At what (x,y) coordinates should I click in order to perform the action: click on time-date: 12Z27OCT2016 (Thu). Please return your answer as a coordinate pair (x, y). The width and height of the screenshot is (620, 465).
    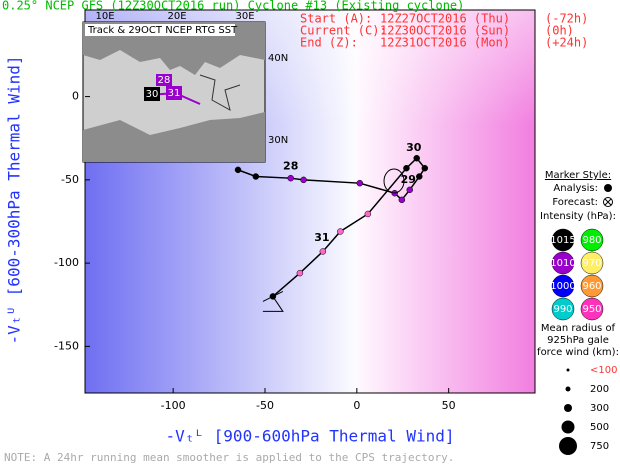
    Looking at the image, I should click on (445, 19).